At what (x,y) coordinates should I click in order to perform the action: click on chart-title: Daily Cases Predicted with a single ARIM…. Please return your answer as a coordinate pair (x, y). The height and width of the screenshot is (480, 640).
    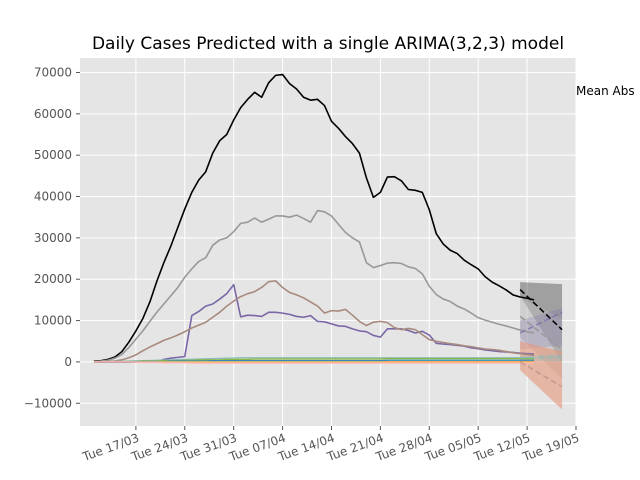
    Looking at the image, I should click on (328, 44).